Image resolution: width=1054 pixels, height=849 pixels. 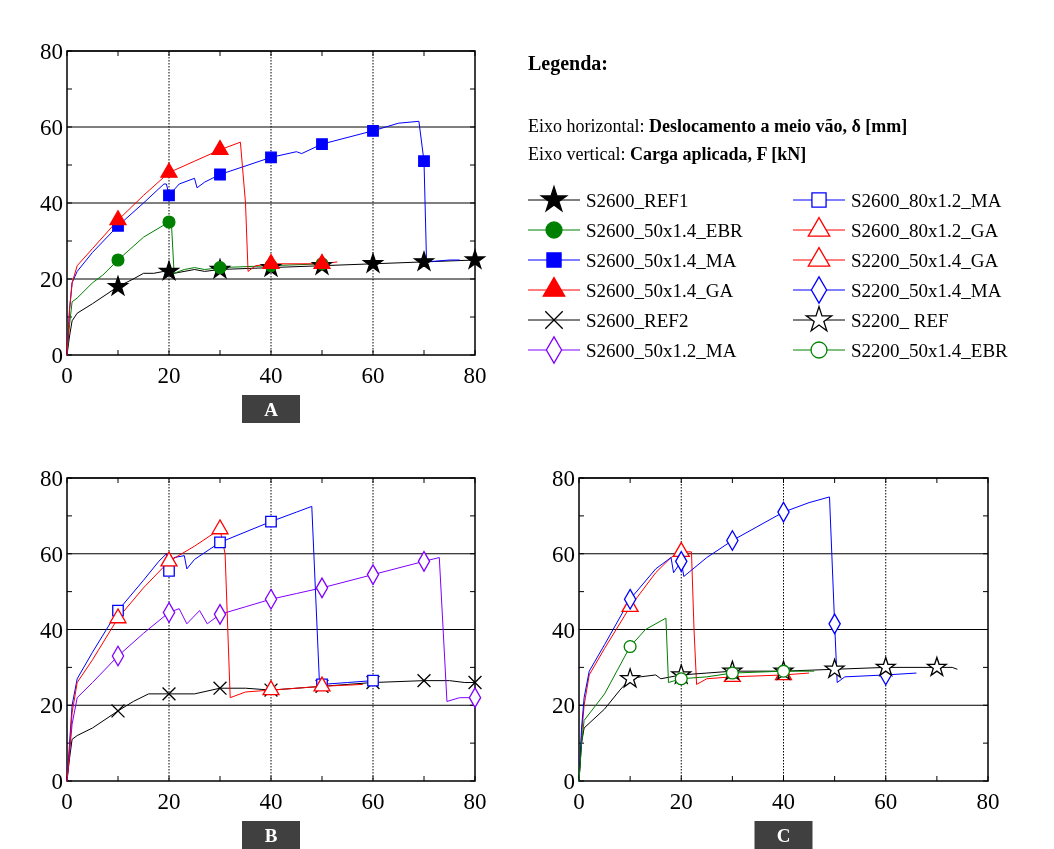 What do you see at coordinates (661, 350) in the screenshot?
I see `legend-label: S2600_50x1.2_MA` at bounding box center [661, 350].